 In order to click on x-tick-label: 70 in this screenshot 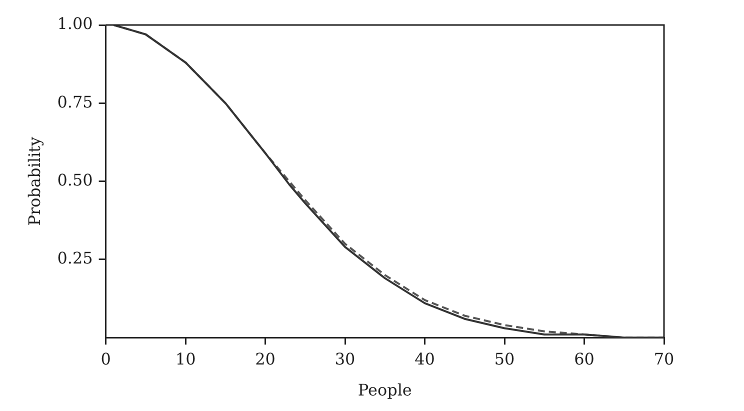, I will do `click(664, 358)`.